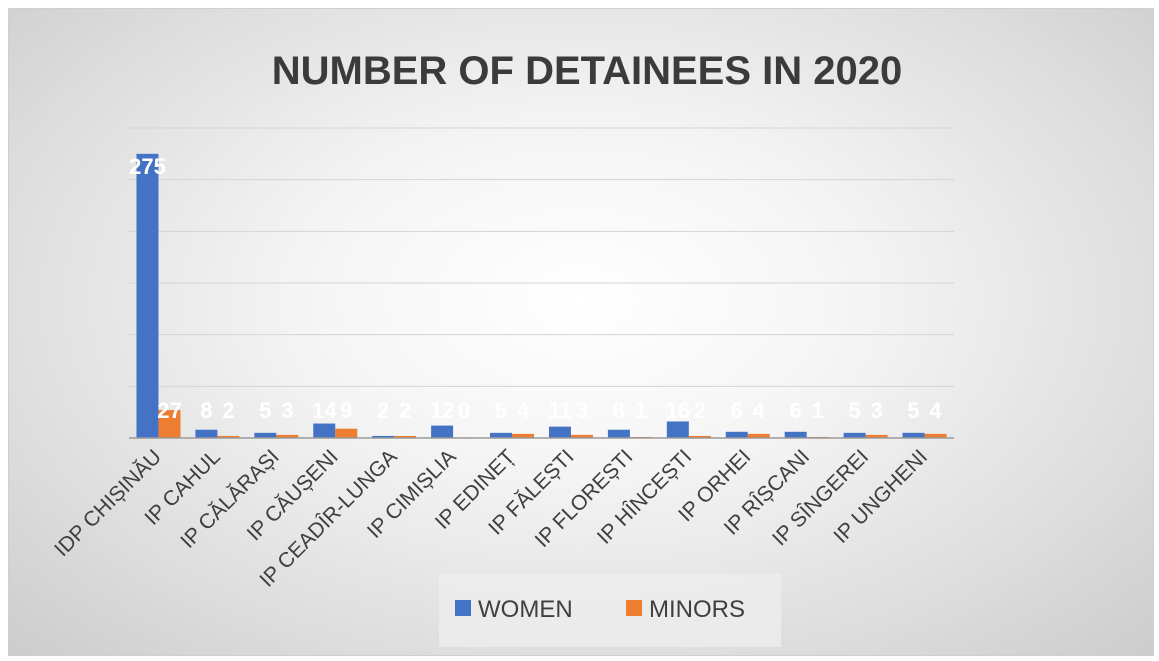  I want to click on bar-women-ip-orhei, so click(736, 434).